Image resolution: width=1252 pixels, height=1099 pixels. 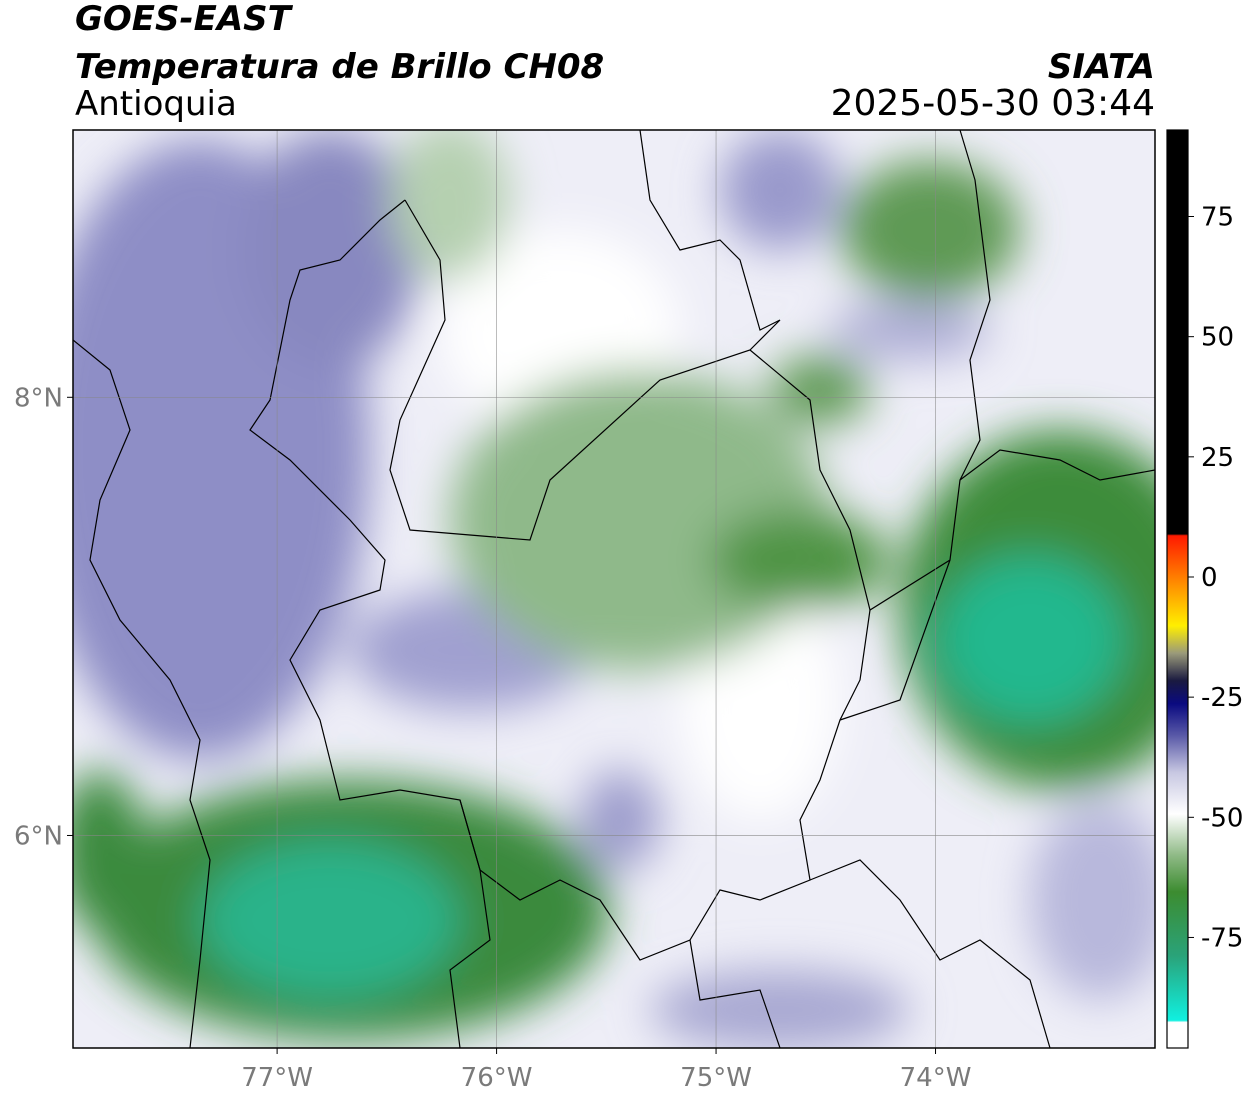 I want to click on x-tick-label: 75°W, so click(x=716, y=1078).